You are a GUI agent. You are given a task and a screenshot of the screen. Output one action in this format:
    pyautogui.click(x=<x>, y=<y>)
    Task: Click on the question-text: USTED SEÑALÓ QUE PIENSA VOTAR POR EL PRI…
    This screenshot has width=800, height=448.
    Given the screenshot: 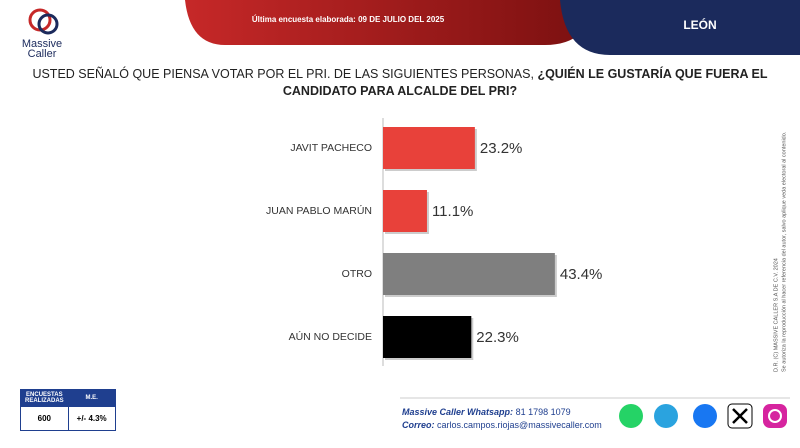 What is the action you would take?
    pyautogui.click(x=285, y=74)
    